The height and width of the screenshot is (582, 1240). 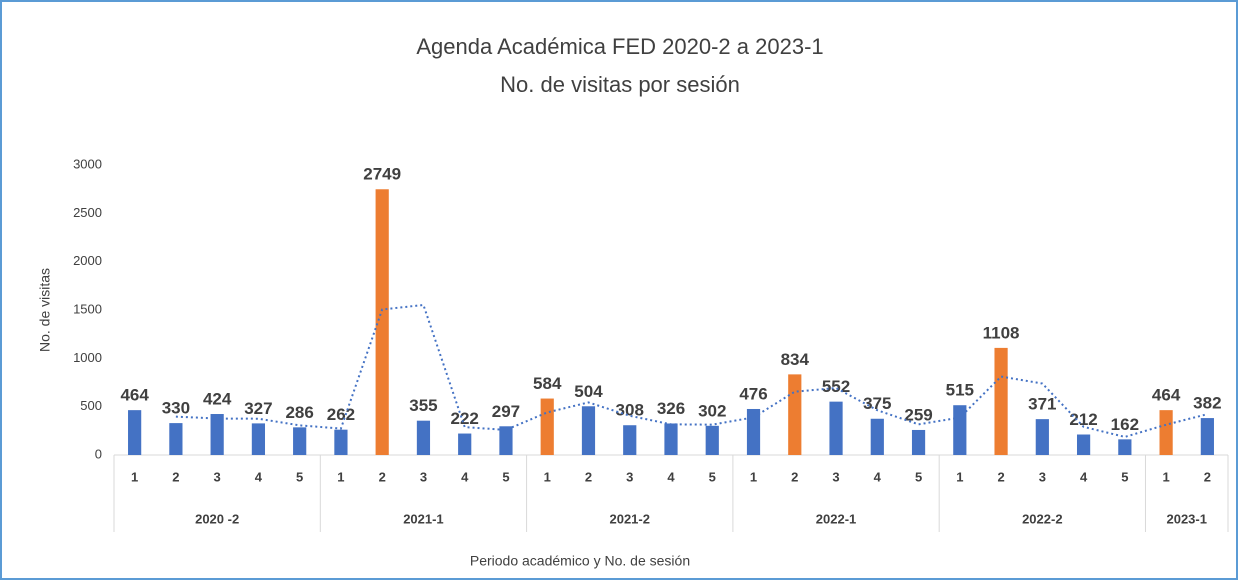 What do you see at coordinates (588, 391) in the screenshot?
I see `data-label: 504` at bounding box center [588, 391].